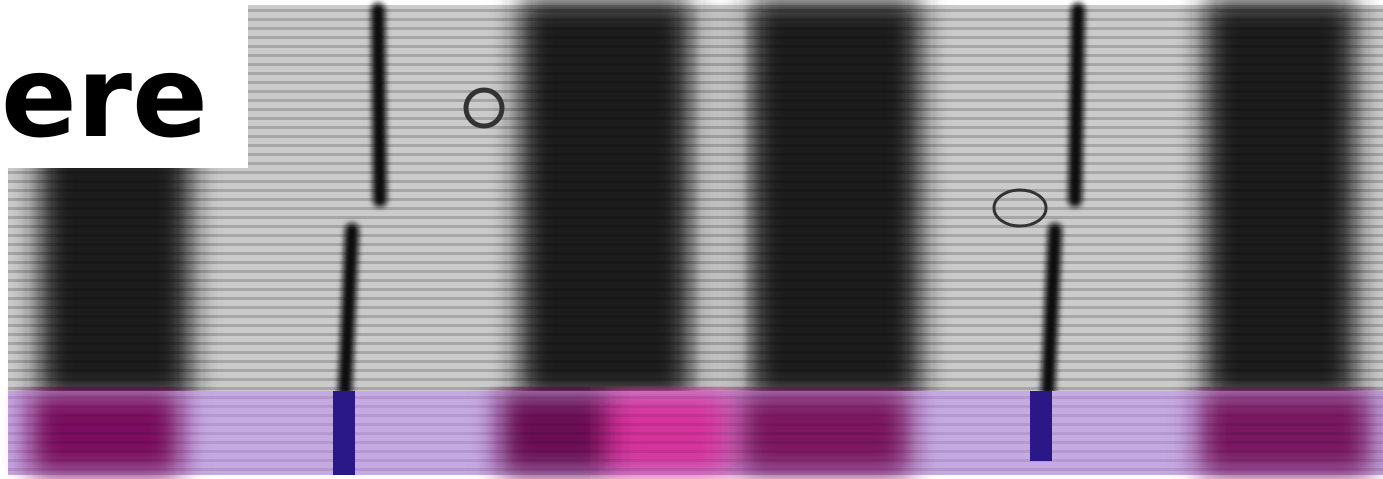  I want to click on label: here, so click(104, 98).